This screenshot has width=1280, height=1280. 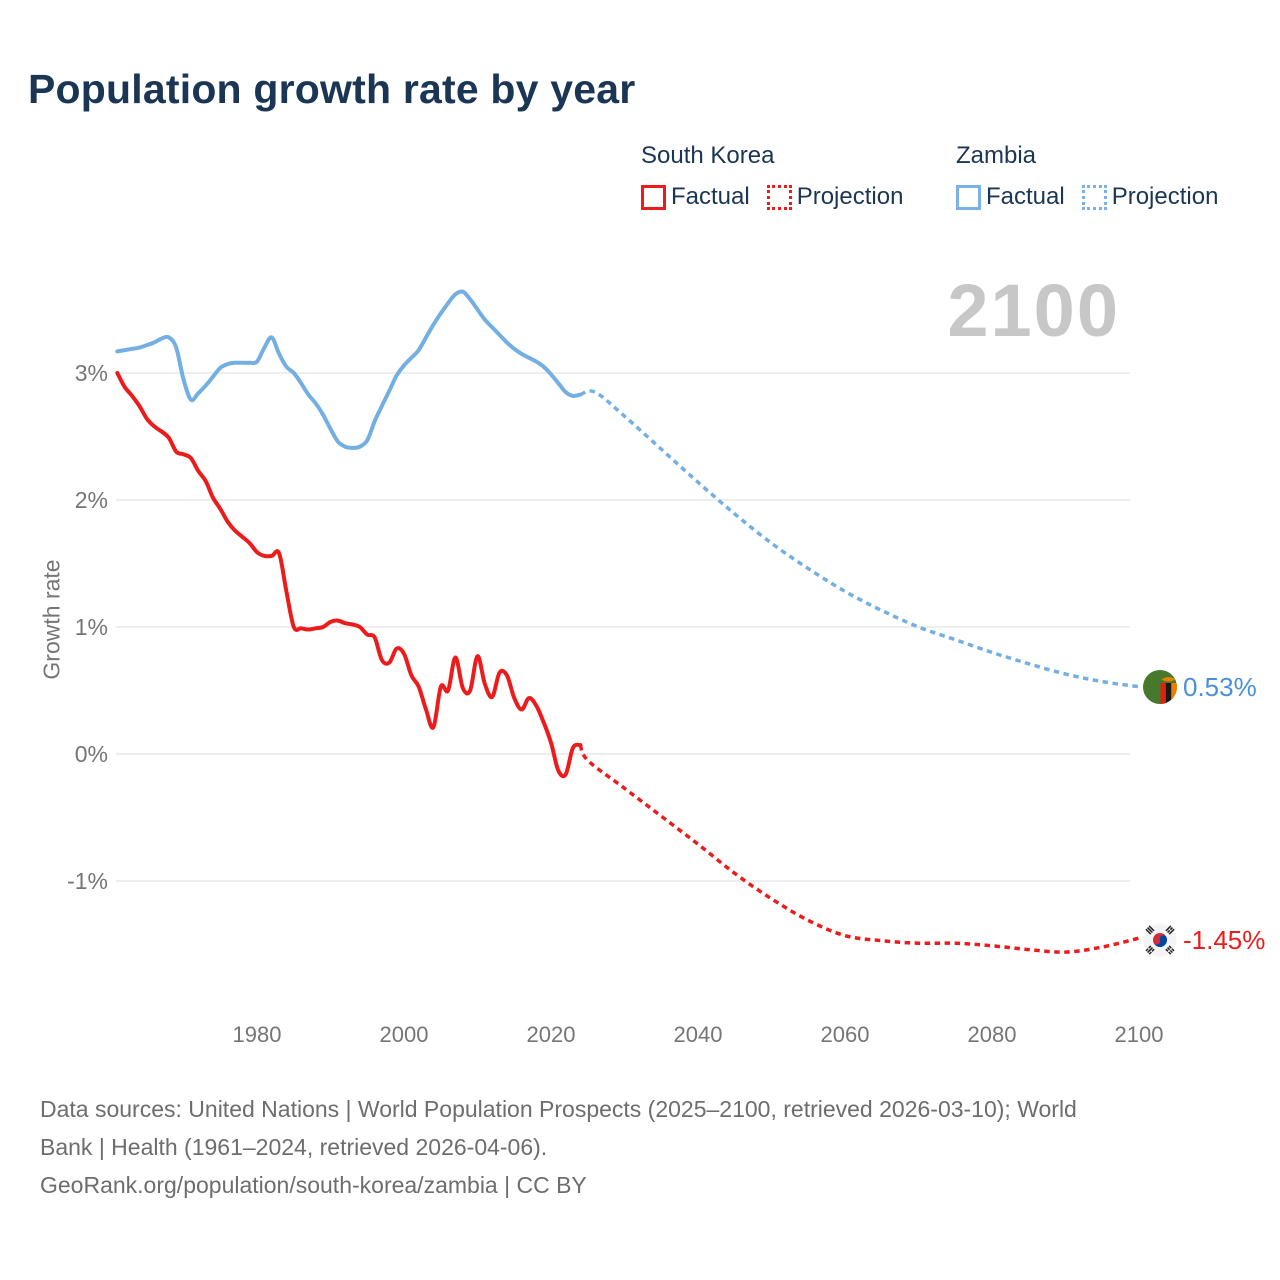 I want to click on legend-row-zambia: Factual Projection, so click(x=1087, y=197).